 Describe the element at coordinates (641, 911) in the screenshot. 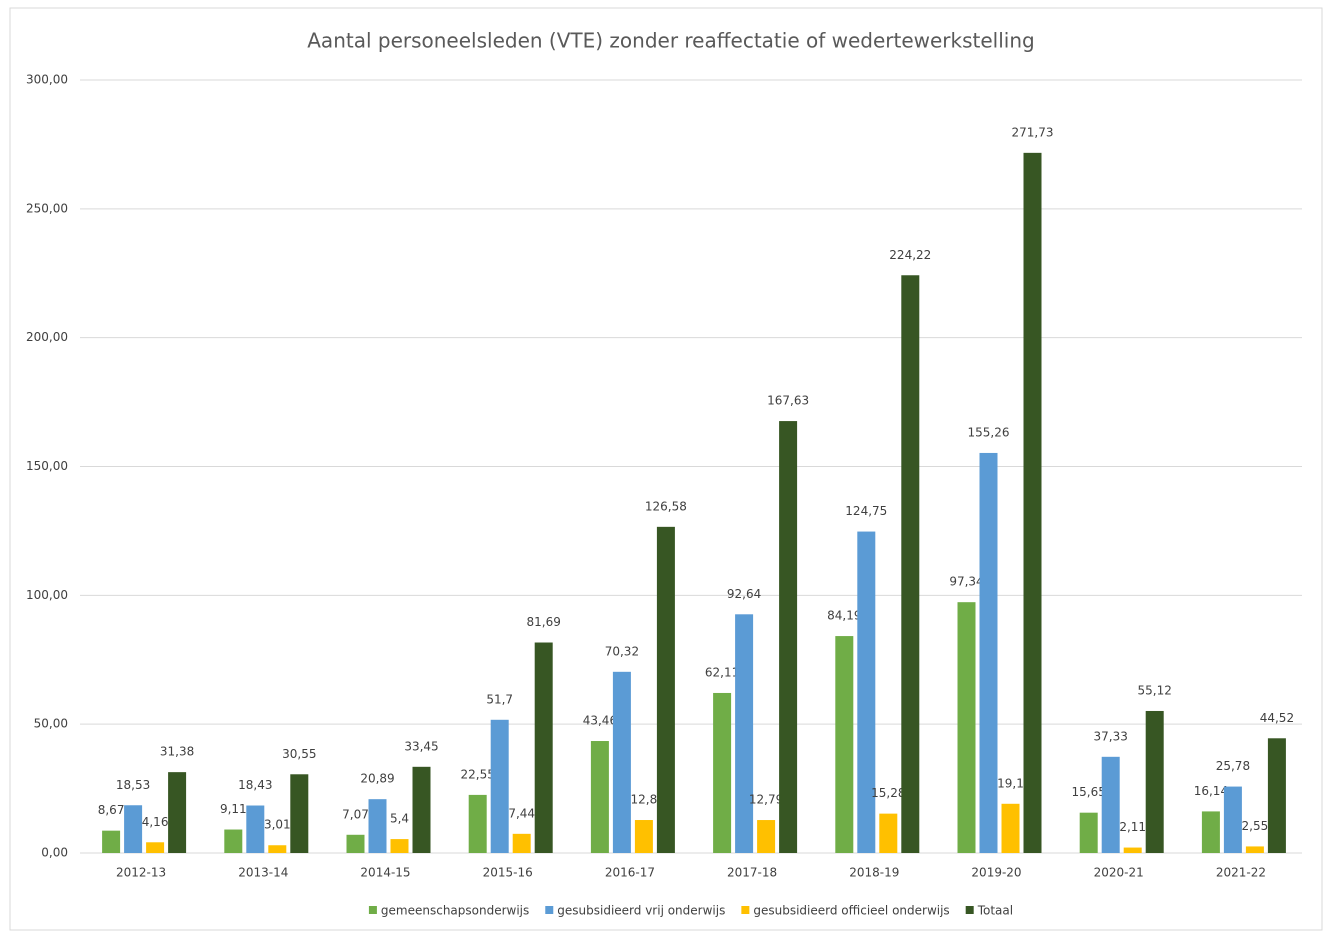

I see `legend-label: gesubsidieerd vrij onderwijs` at that location.